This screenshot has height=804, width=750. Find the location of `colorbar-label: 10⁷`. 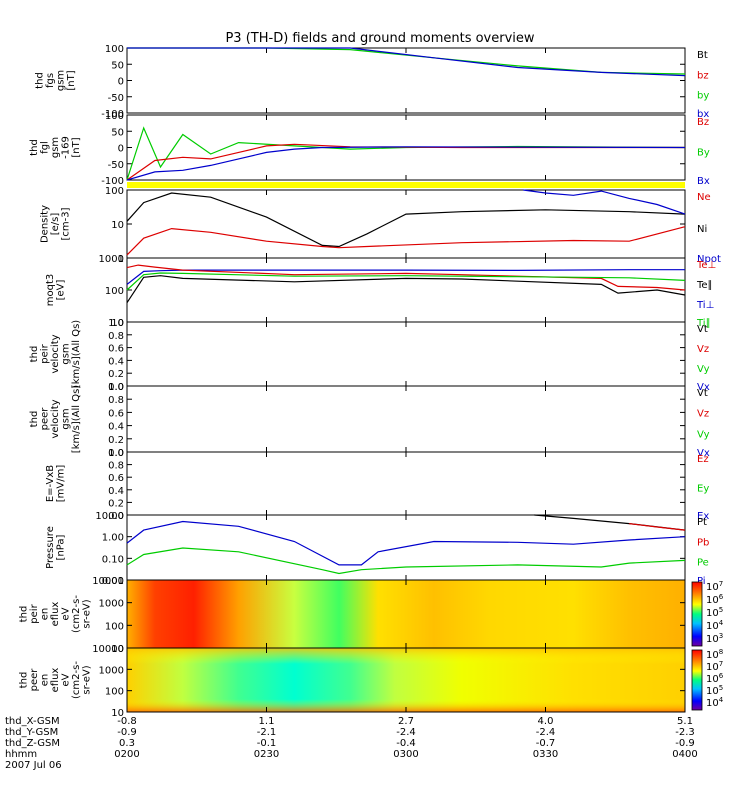

colorbar-label: 10⁷ is located at coordinates (714, 586).